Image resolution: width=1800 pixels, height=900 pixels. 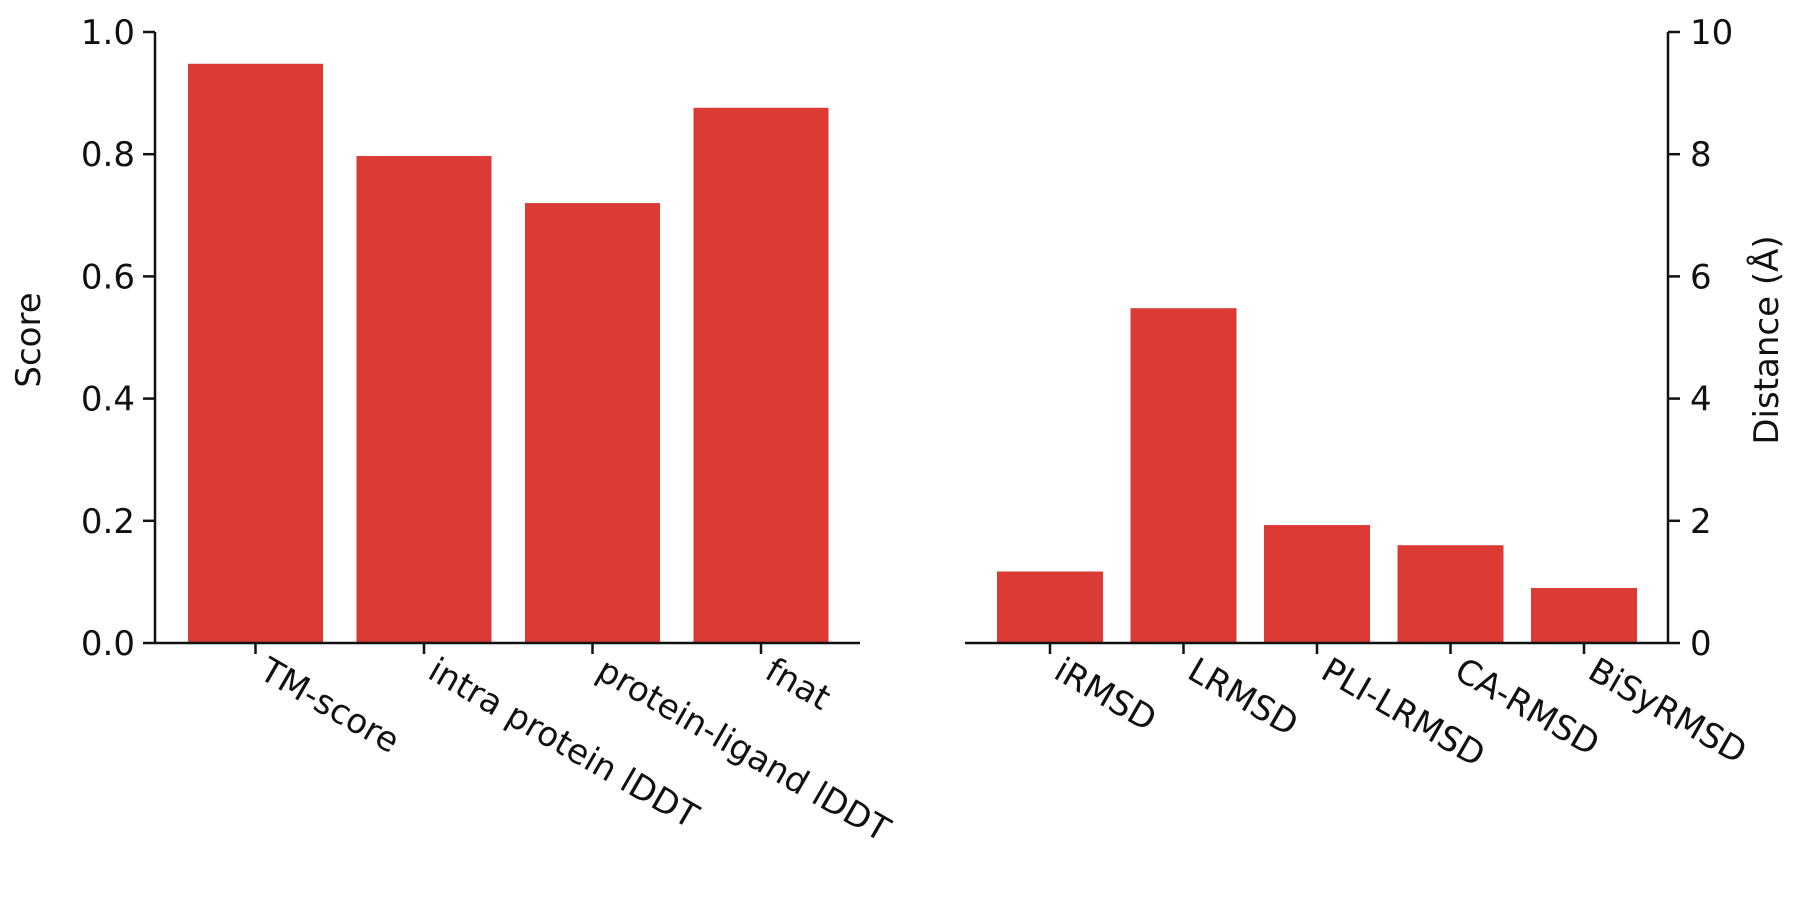 What do you see at coordinates (108, 400) in the screenshot?
I see `score-y-tick-label-2: 0.4` at bounding box center [108, 400].